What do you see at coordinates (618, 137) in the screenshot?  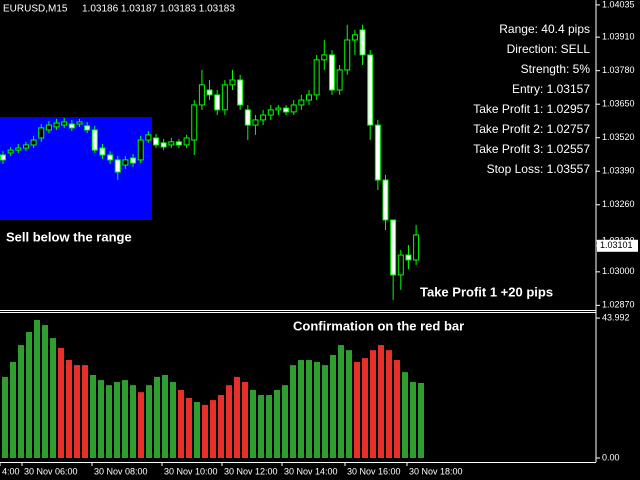 I see `y-tick-label: 1.03520` at bounding box center [618, 137].